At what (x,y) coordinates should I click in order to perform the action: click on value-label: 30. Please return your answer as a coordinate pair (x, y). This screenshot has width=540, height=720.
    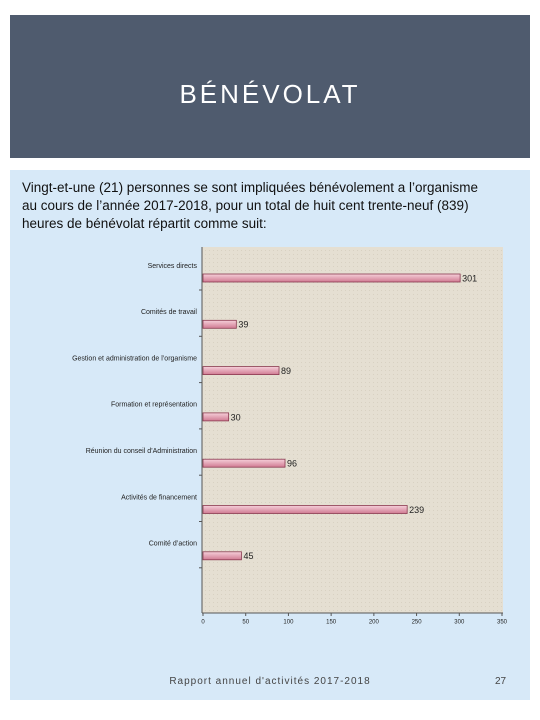
    Looking at the image, I should click on (236, 417).